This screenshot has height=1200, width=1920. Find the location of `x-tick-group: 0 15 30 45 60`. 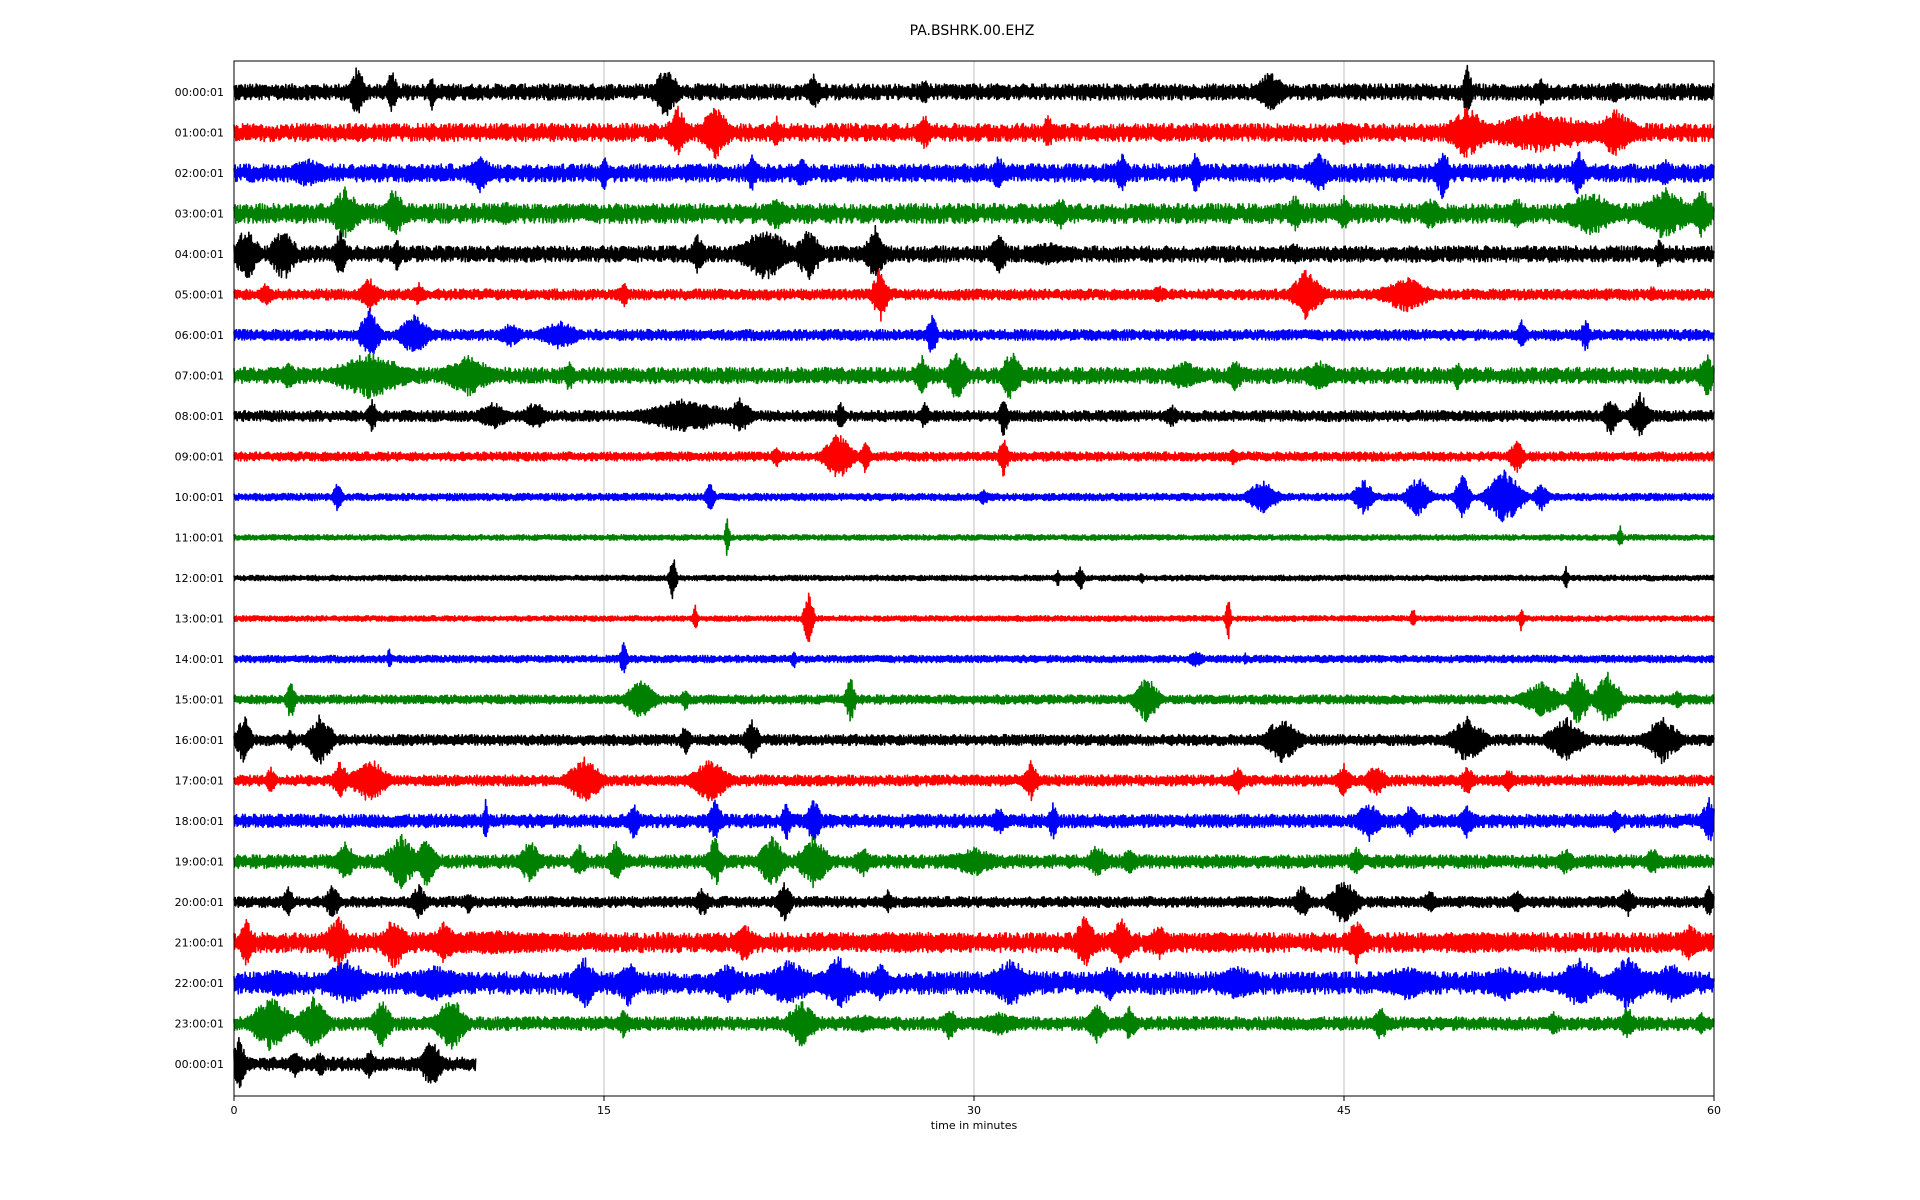

x-tick-group: 0 15 30 45 60 is located at coordinates (976, 1106).